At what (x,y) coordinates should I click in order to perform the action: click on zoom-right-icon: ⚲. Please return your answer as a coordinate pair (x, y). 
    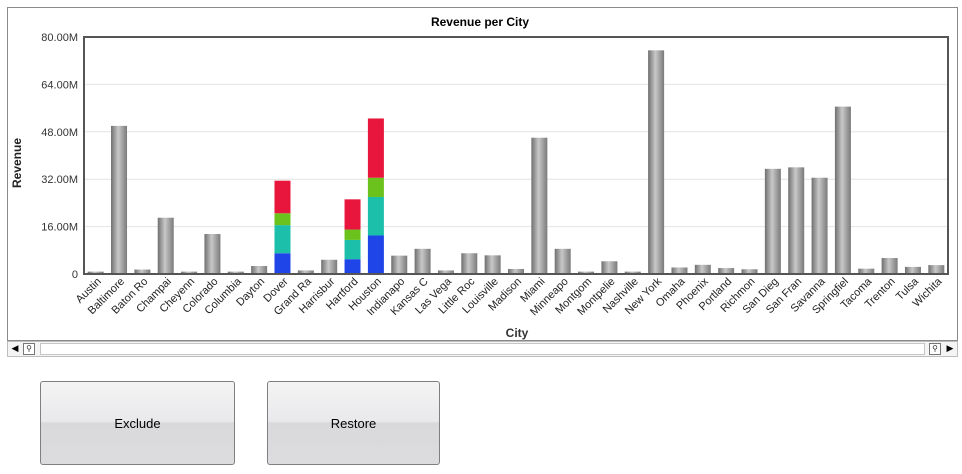
    Looking at the image, I should click on (935, 349).